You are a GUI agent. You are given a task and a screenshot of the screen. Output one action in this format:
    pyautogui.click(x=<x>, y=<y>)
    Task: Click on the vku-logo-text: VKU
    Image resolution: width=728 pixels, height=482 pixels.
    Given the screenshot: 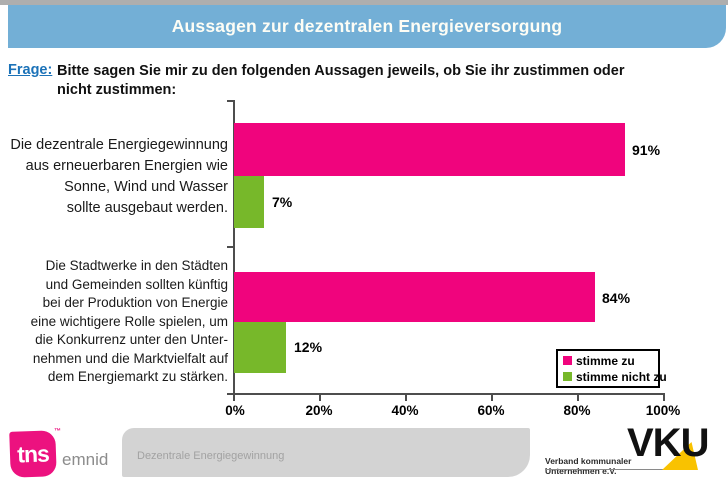 What is the action you would take?
    pyautogui.click(x=668, y=443)
    